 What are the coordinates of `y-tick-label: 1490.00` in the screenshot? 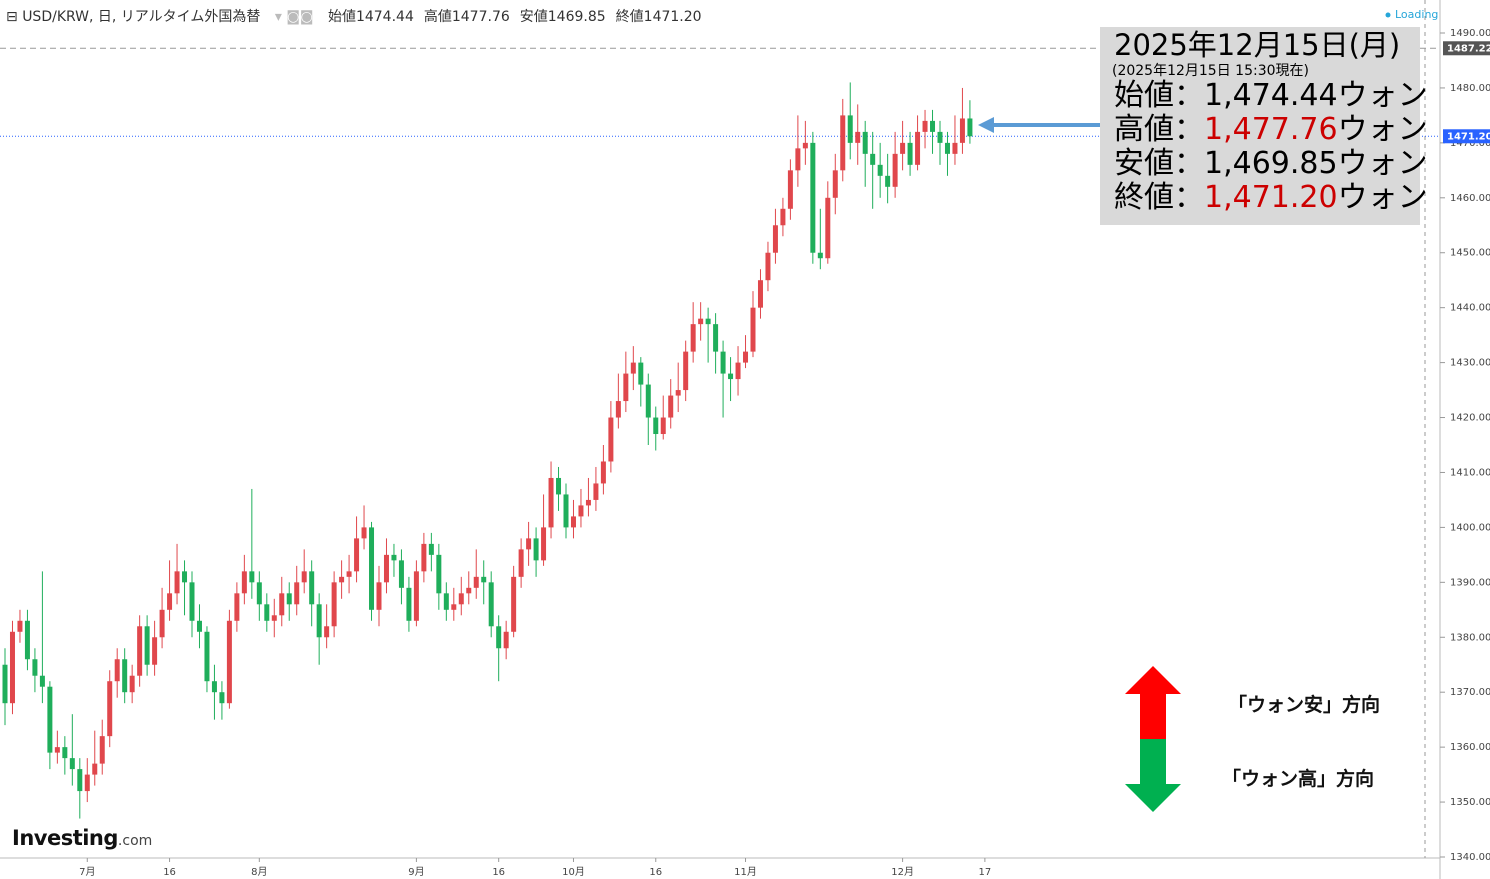 It's located at (1470, 33).